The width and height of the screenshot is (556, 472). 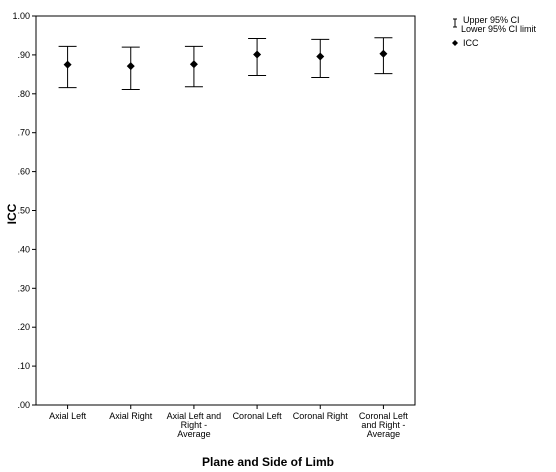 What do you see at coordinates (23, 405) in the screenshot?
I see `y-tick-label: .00` at bounding box center [23, 405].